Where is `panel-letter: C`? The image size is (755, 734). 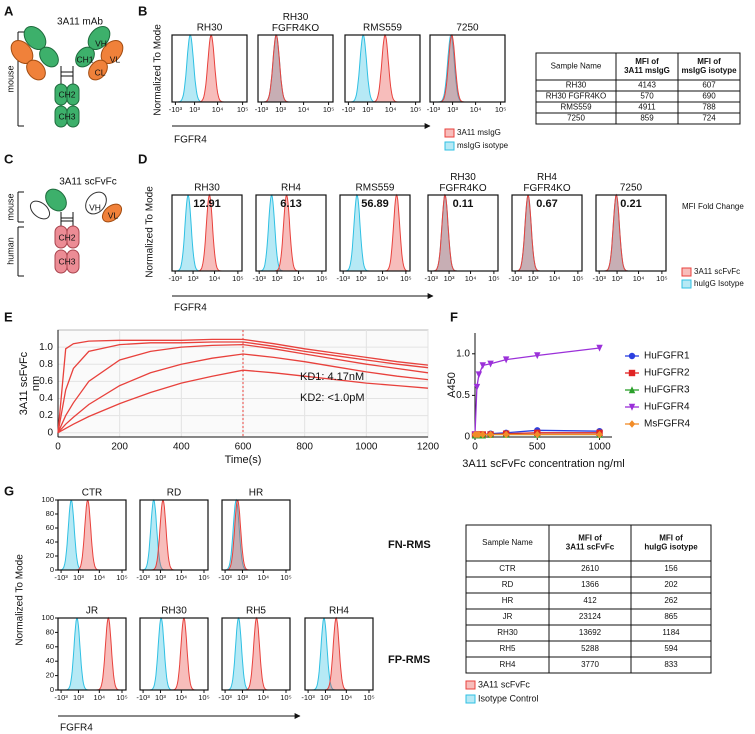
panel-letter: C is located at coordinates (9, 158).